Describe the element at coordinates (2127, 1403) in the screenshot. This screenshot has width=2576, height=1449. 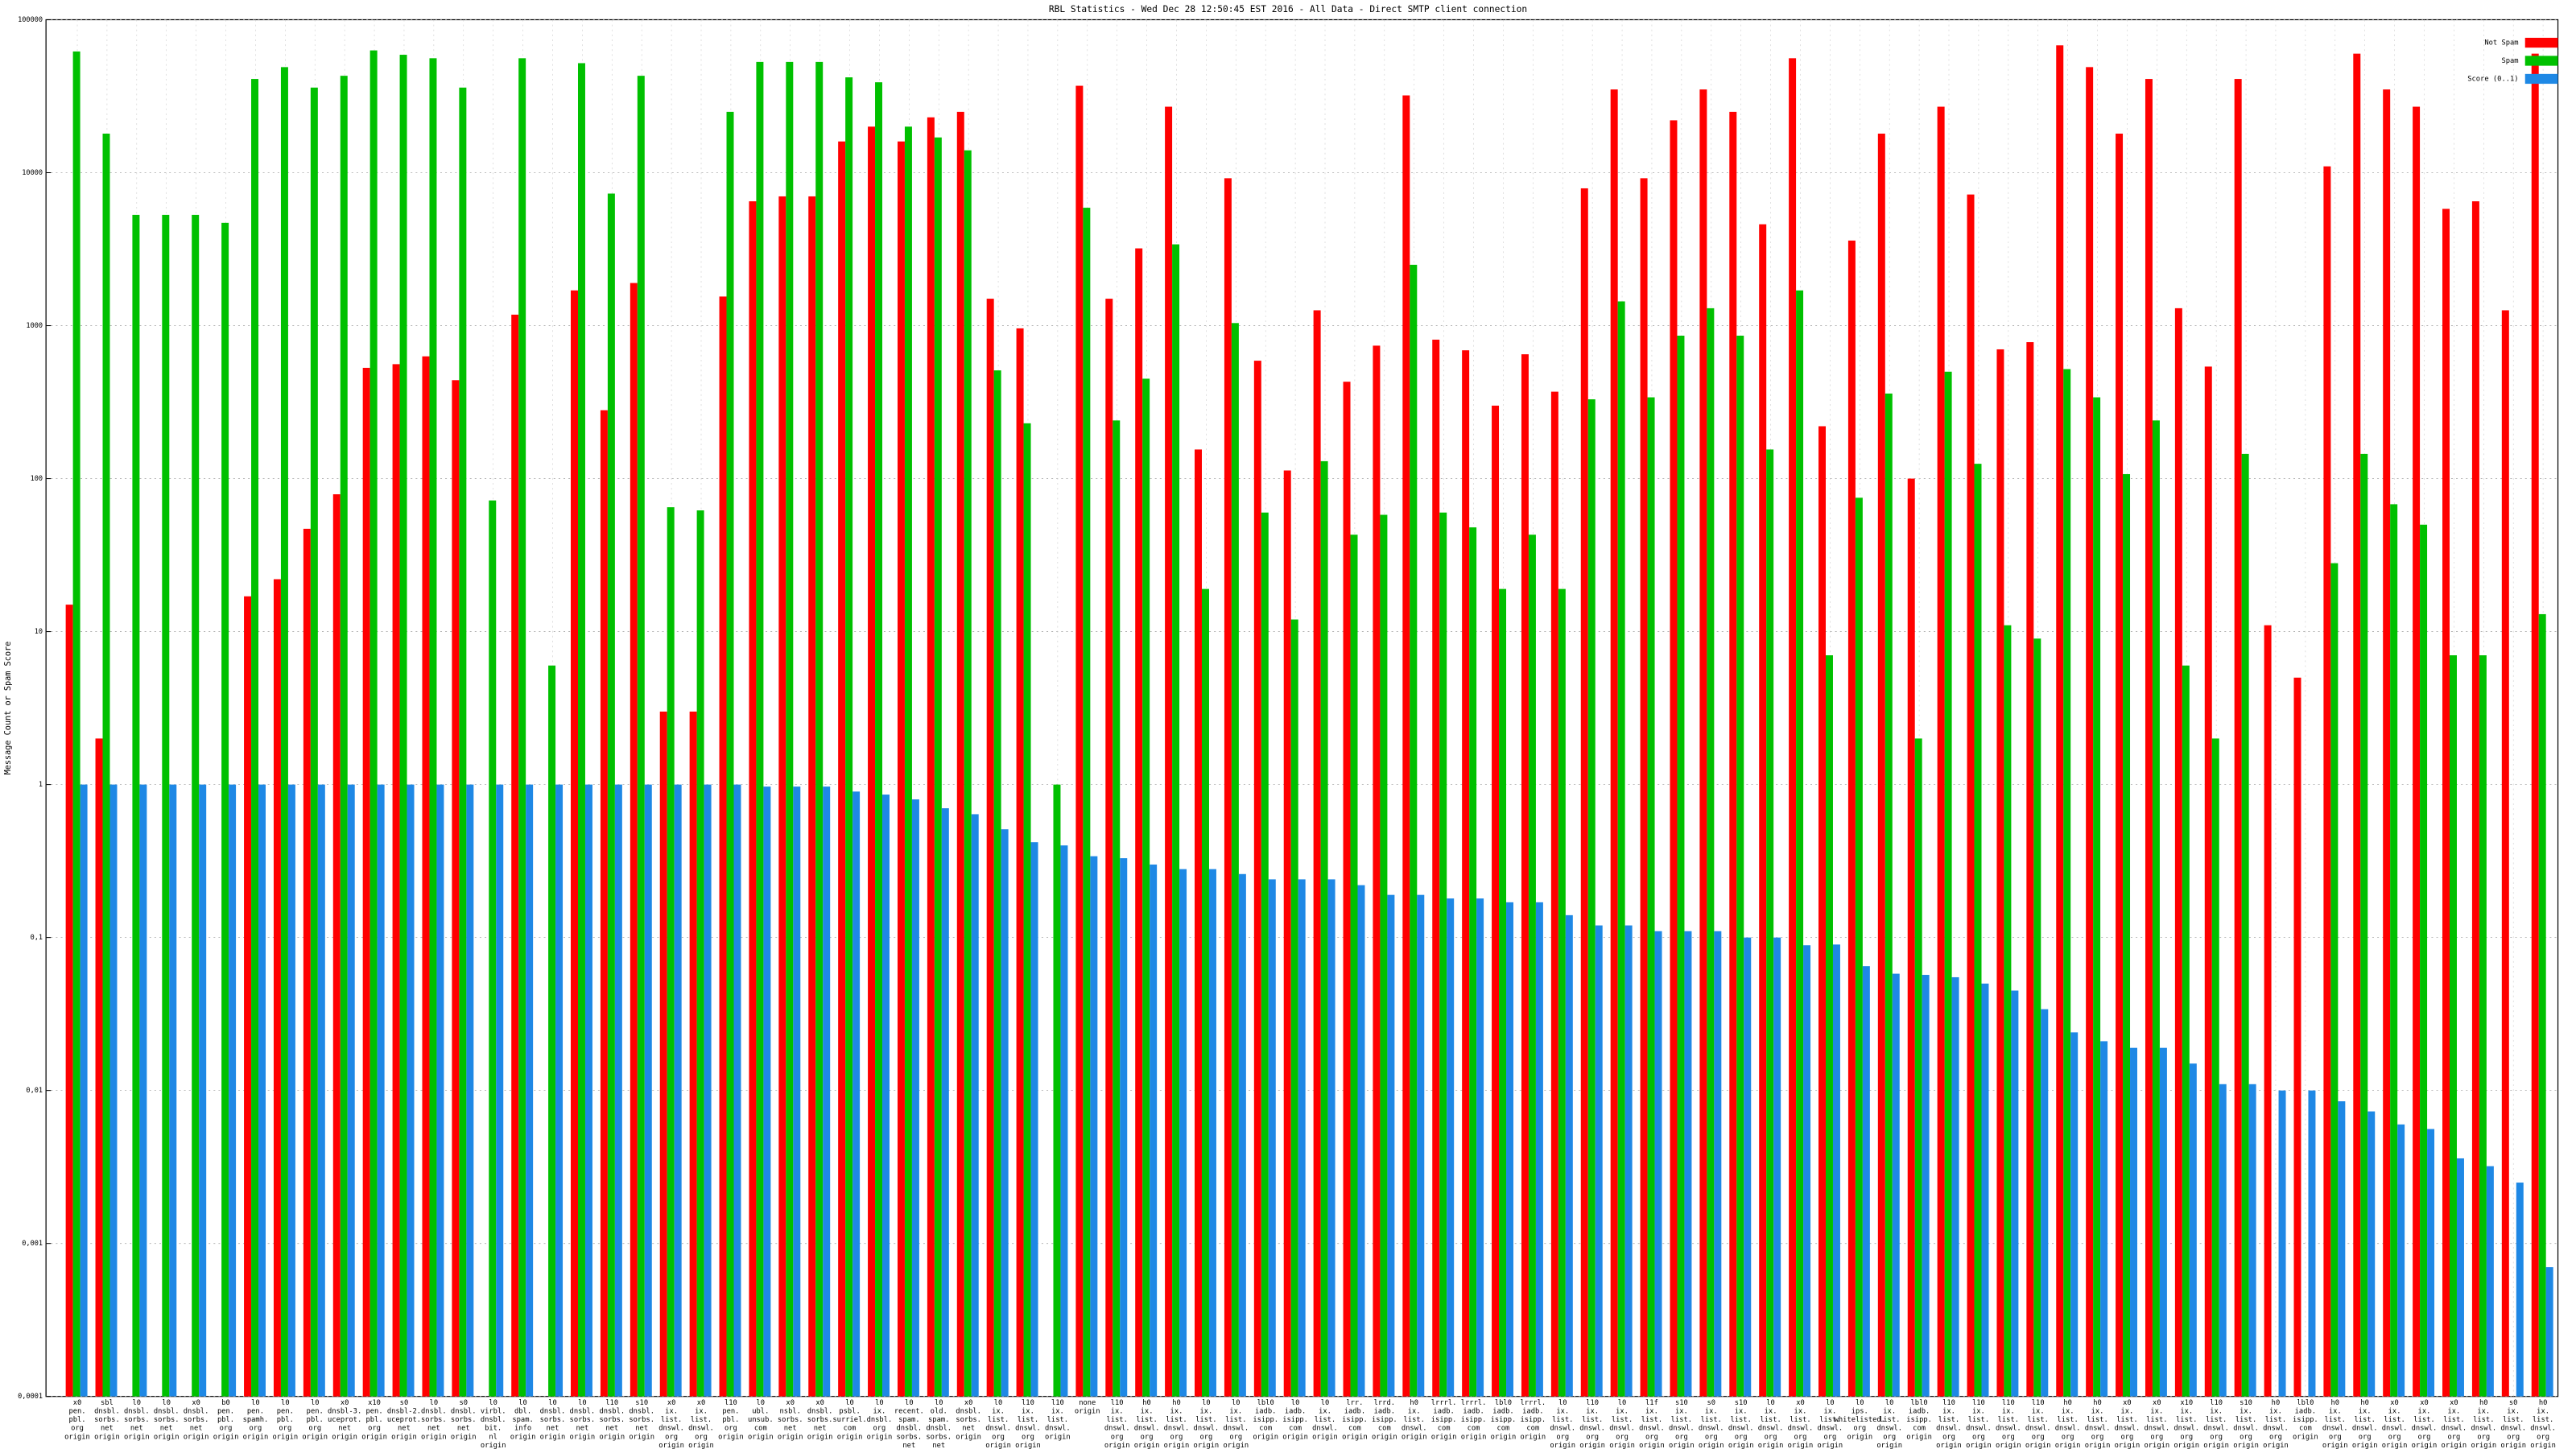
I see `x-tick-label-line: x0` at that location.